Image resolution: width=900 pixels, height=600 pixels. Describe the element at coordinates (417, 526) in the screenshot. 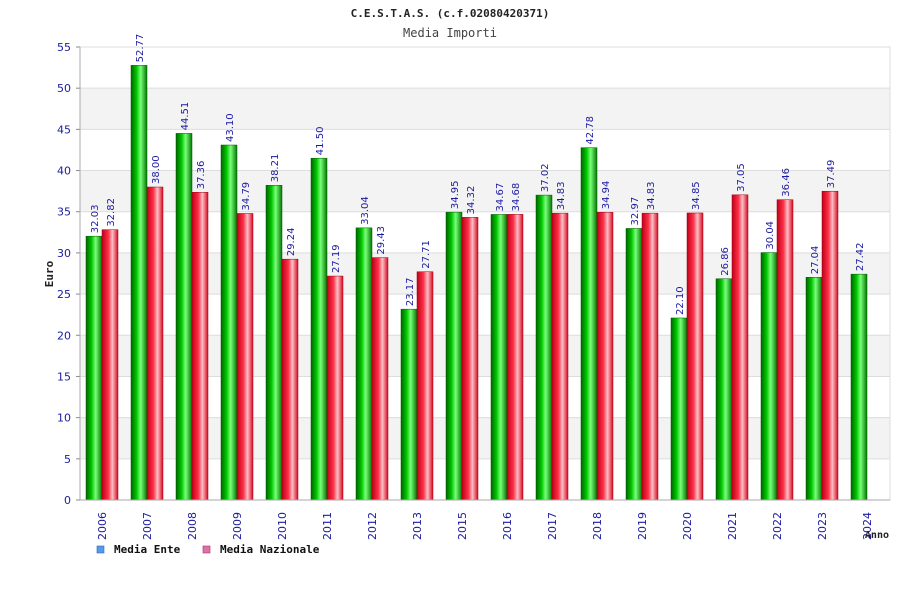

I see `x-tick-label: 2013` at that location.